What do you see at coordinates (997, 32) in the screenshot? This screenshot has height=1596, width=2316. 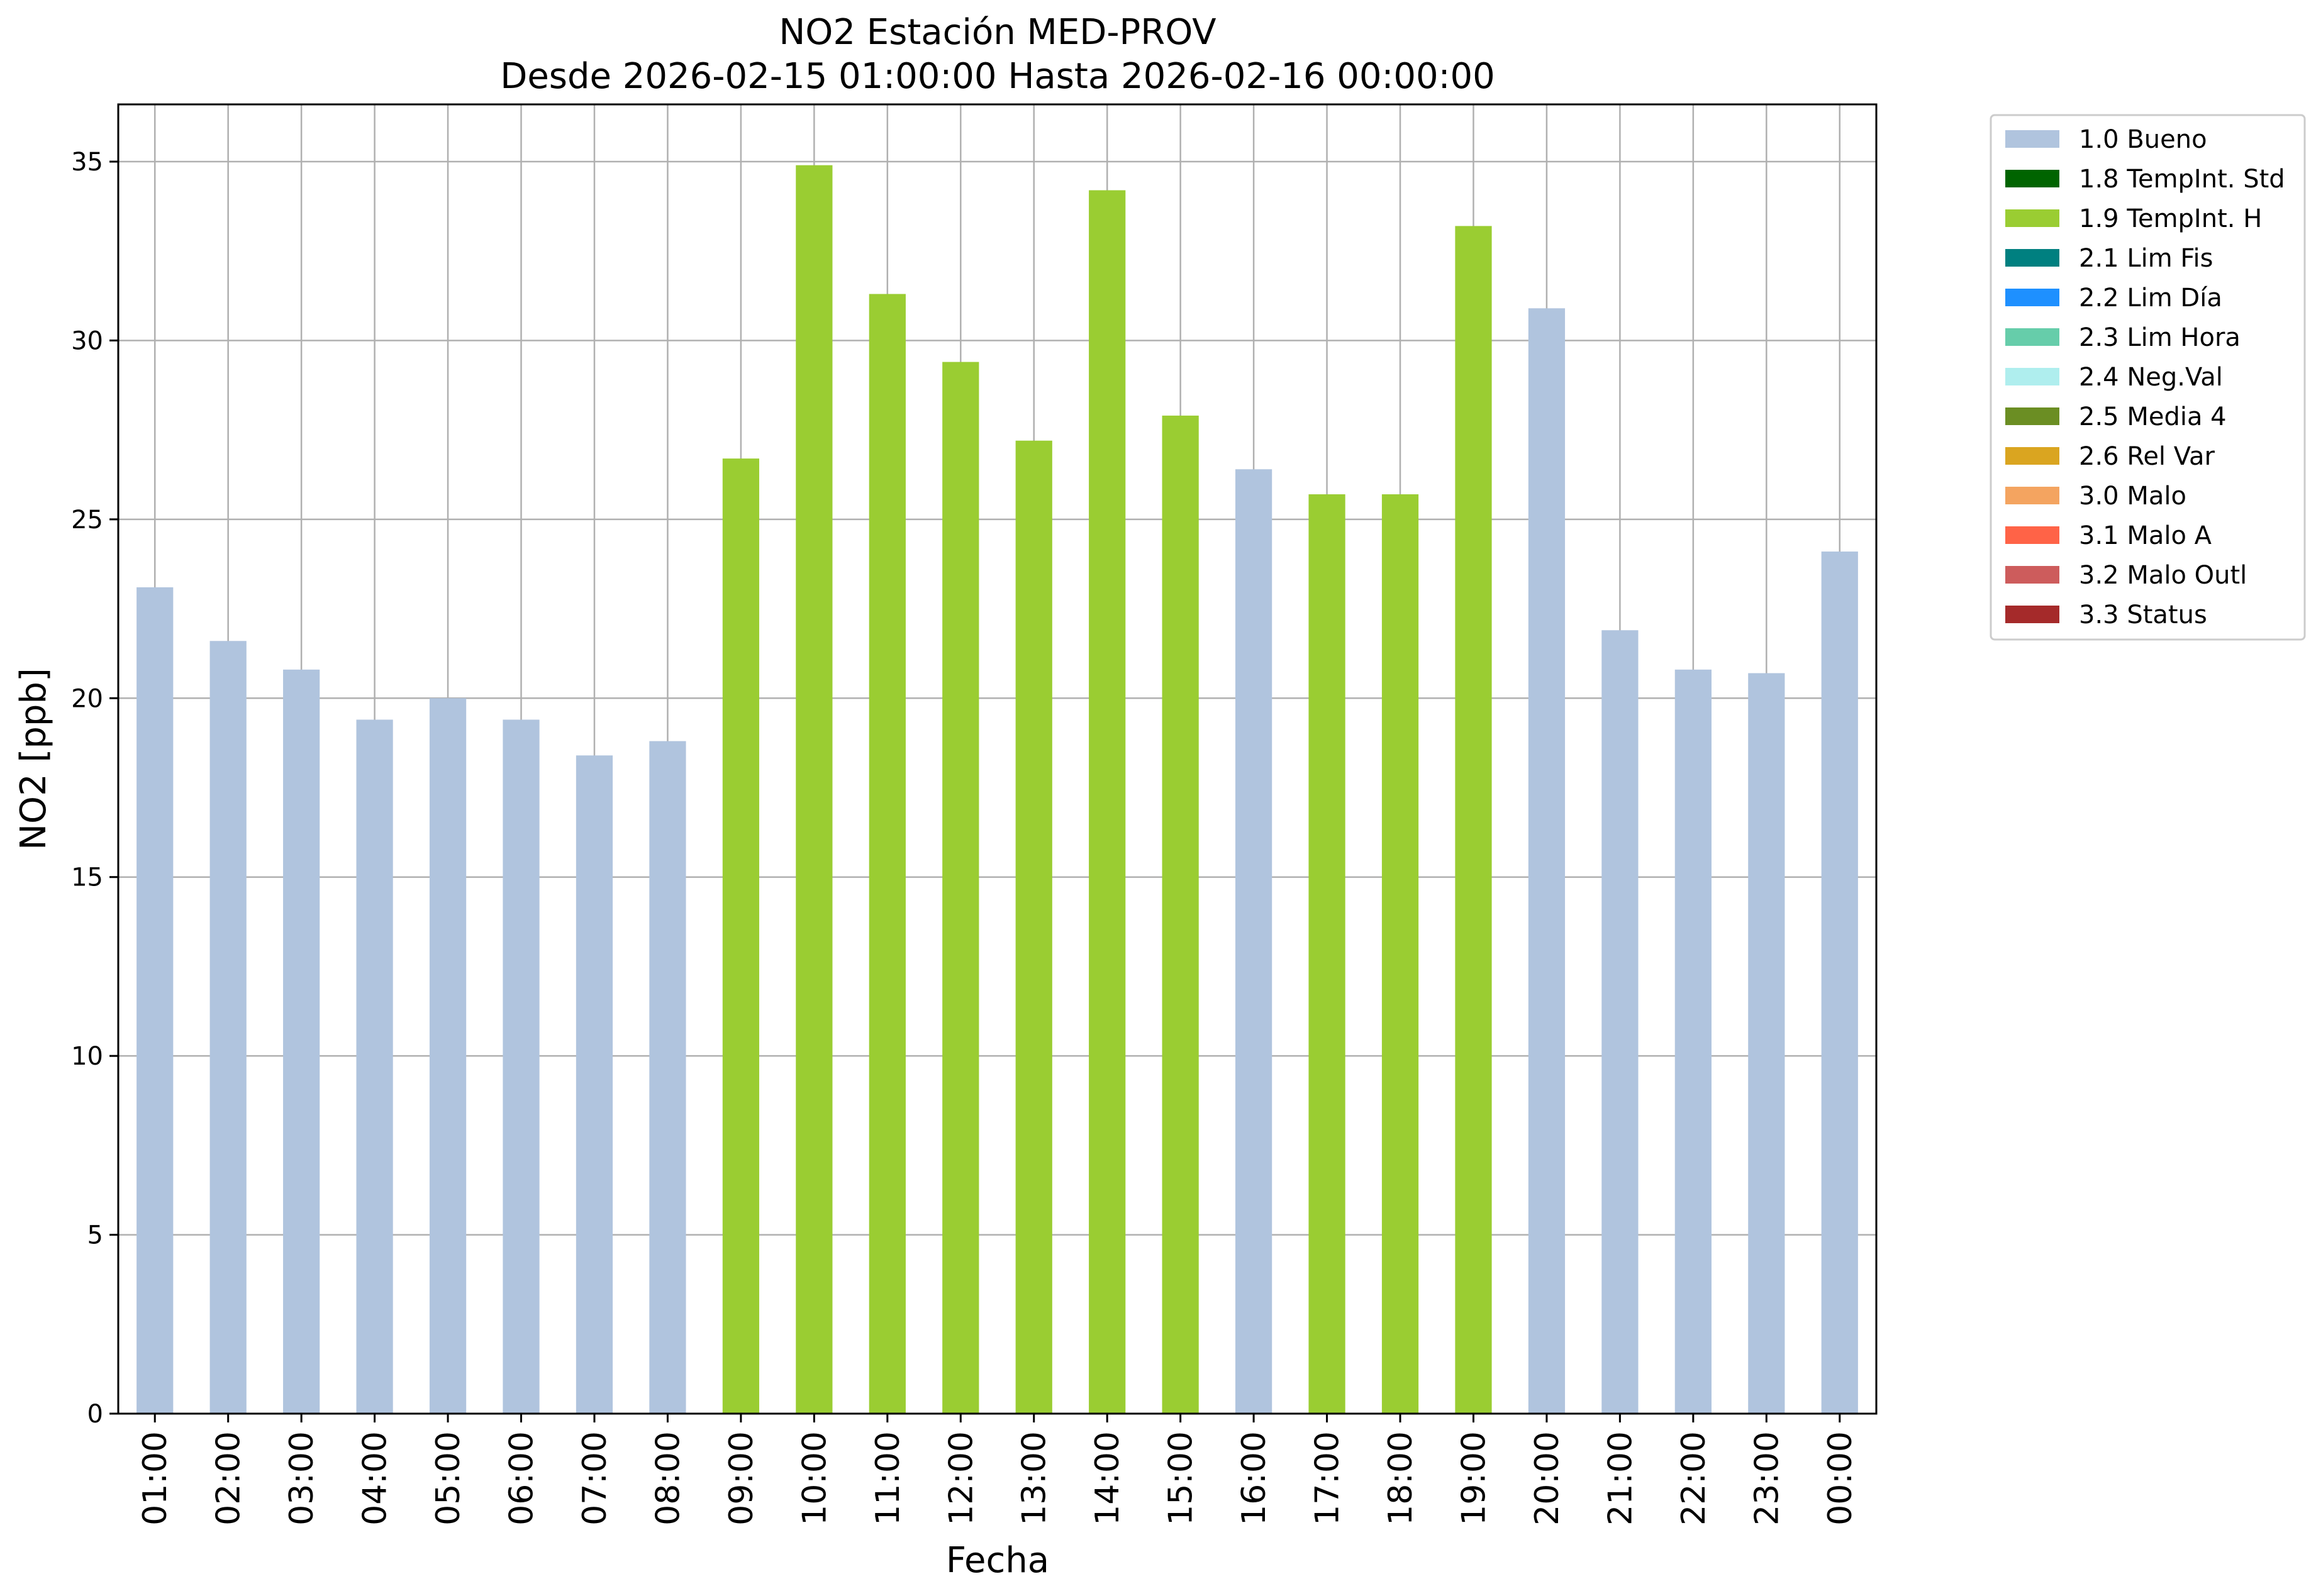 I see `chart-title: NO2 Estación MED-PROV` at bounding box center [997, 32].